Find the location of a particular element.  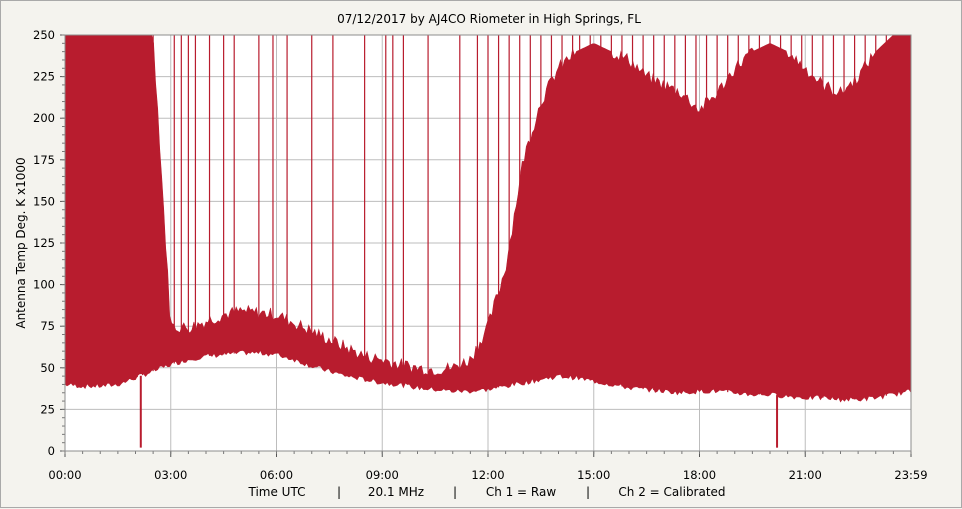

y-tick-label: 100 is located at coordinates (44, 285).